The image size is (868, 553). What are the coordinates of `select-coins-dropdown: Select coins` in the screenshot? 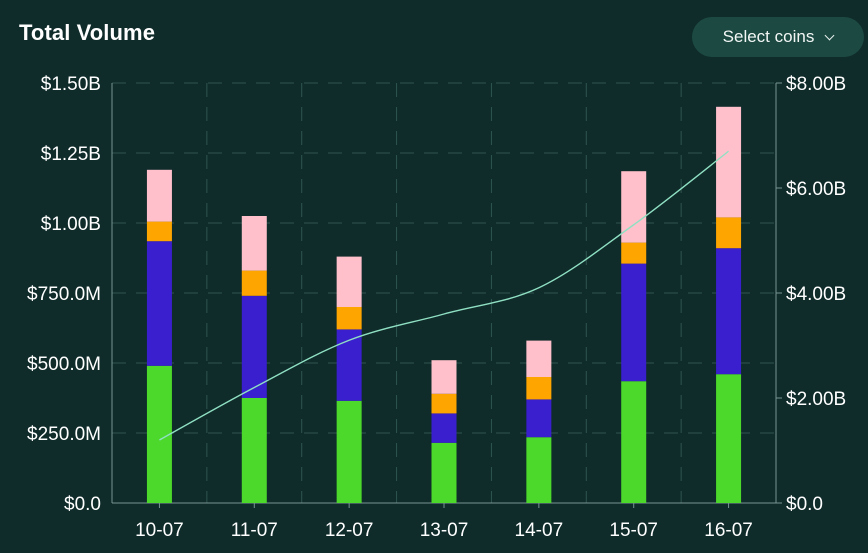 It's located at (778, 37).